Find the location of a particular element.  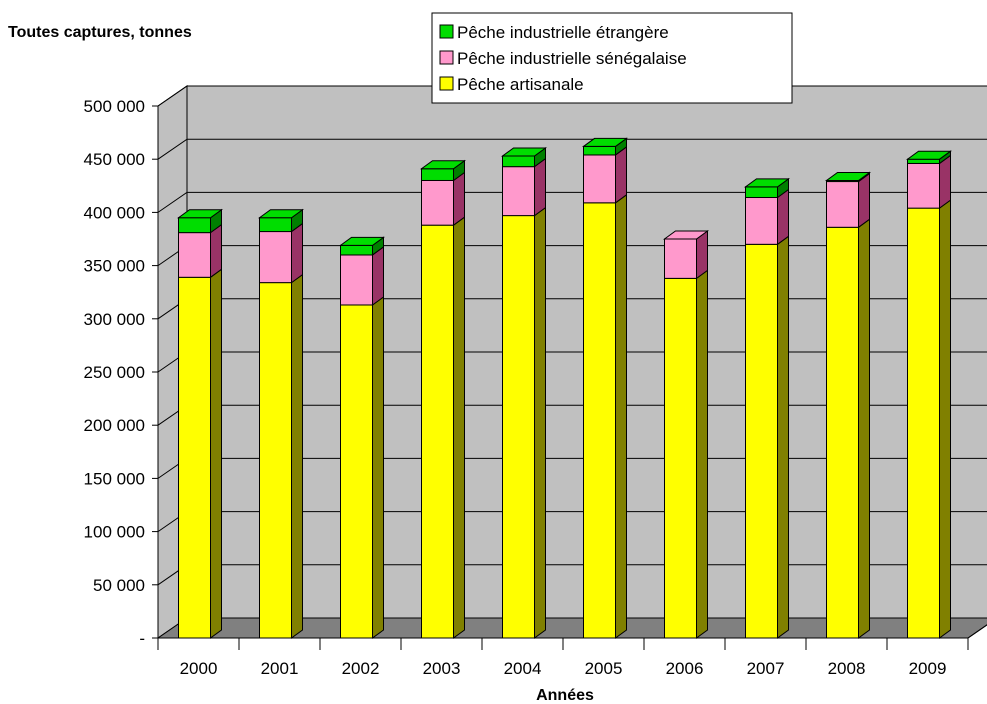

y-tick-label: 500 000 is located at coordinates (114, 106).